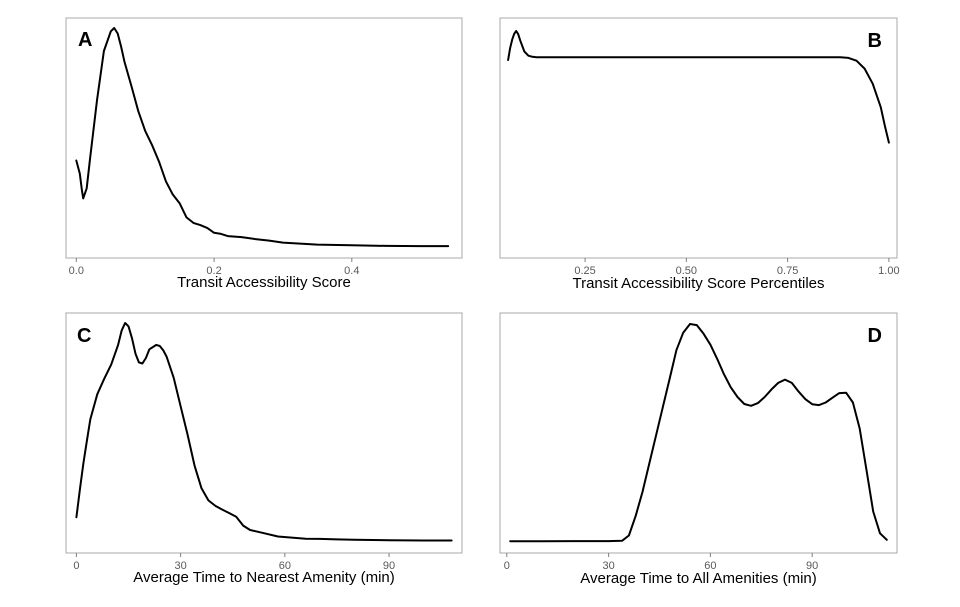  What do you see at coordinates (584, 271) in the screenshot?
I see `panel-b-xtick-label: 0.25` at bounding box center [584, 271].